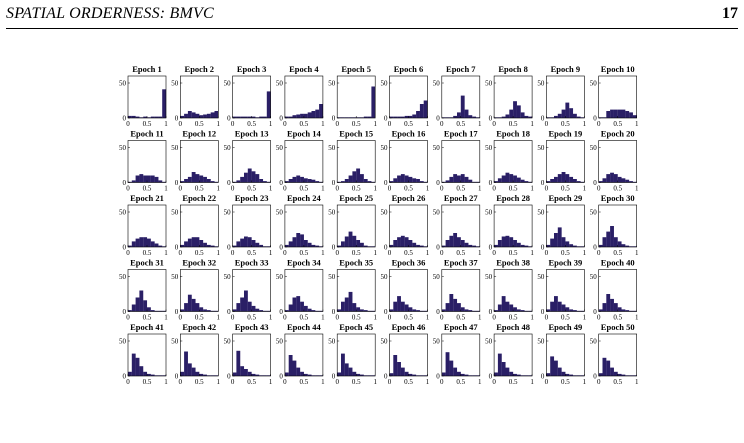 The height and width of the screenshot is (443, 744). I want to click on histogram-panel: Epoch 20 0 0.5 1 0 50, so click(614, 161).